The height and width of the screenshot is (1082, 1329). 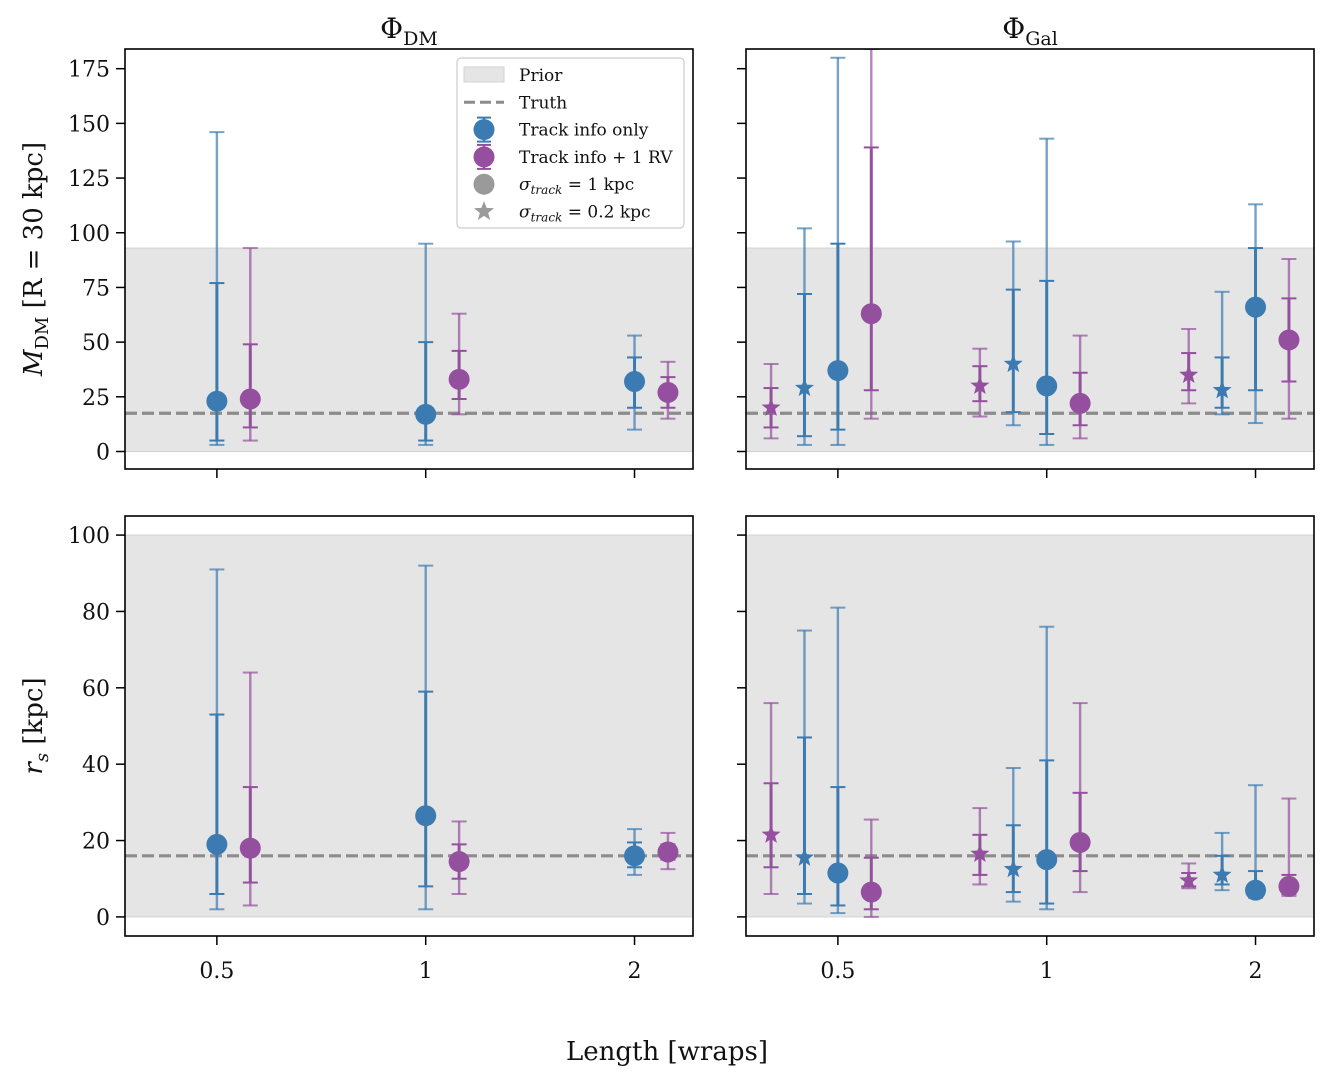 What do you see at coordinates (409, 31) in the screenshot?
I see `column-title-dm: ΦDM` at bounding box center [409, 31].